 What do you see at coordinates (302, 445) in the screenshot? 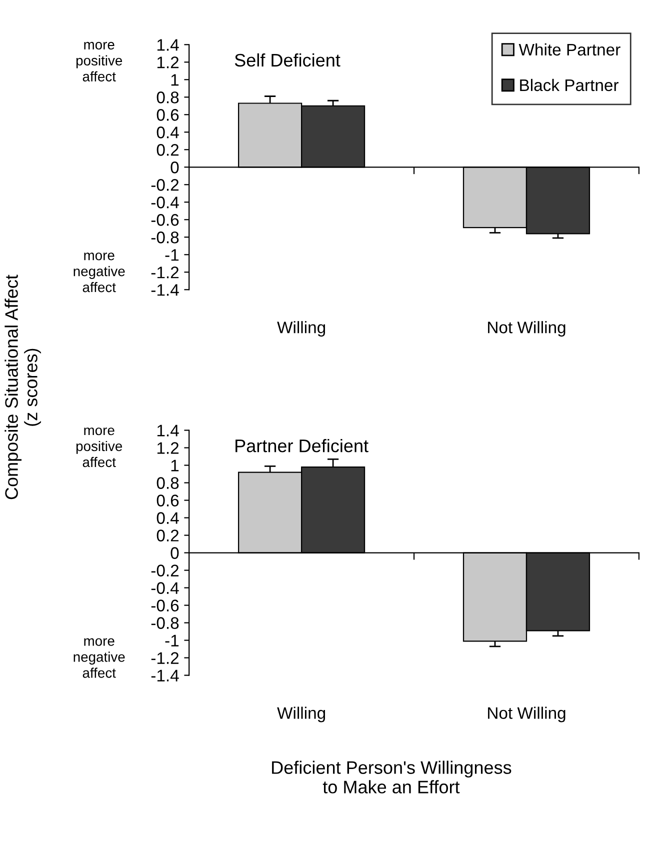
I see `chart-title: Partner Deficient` at bounding box center [302, 445].